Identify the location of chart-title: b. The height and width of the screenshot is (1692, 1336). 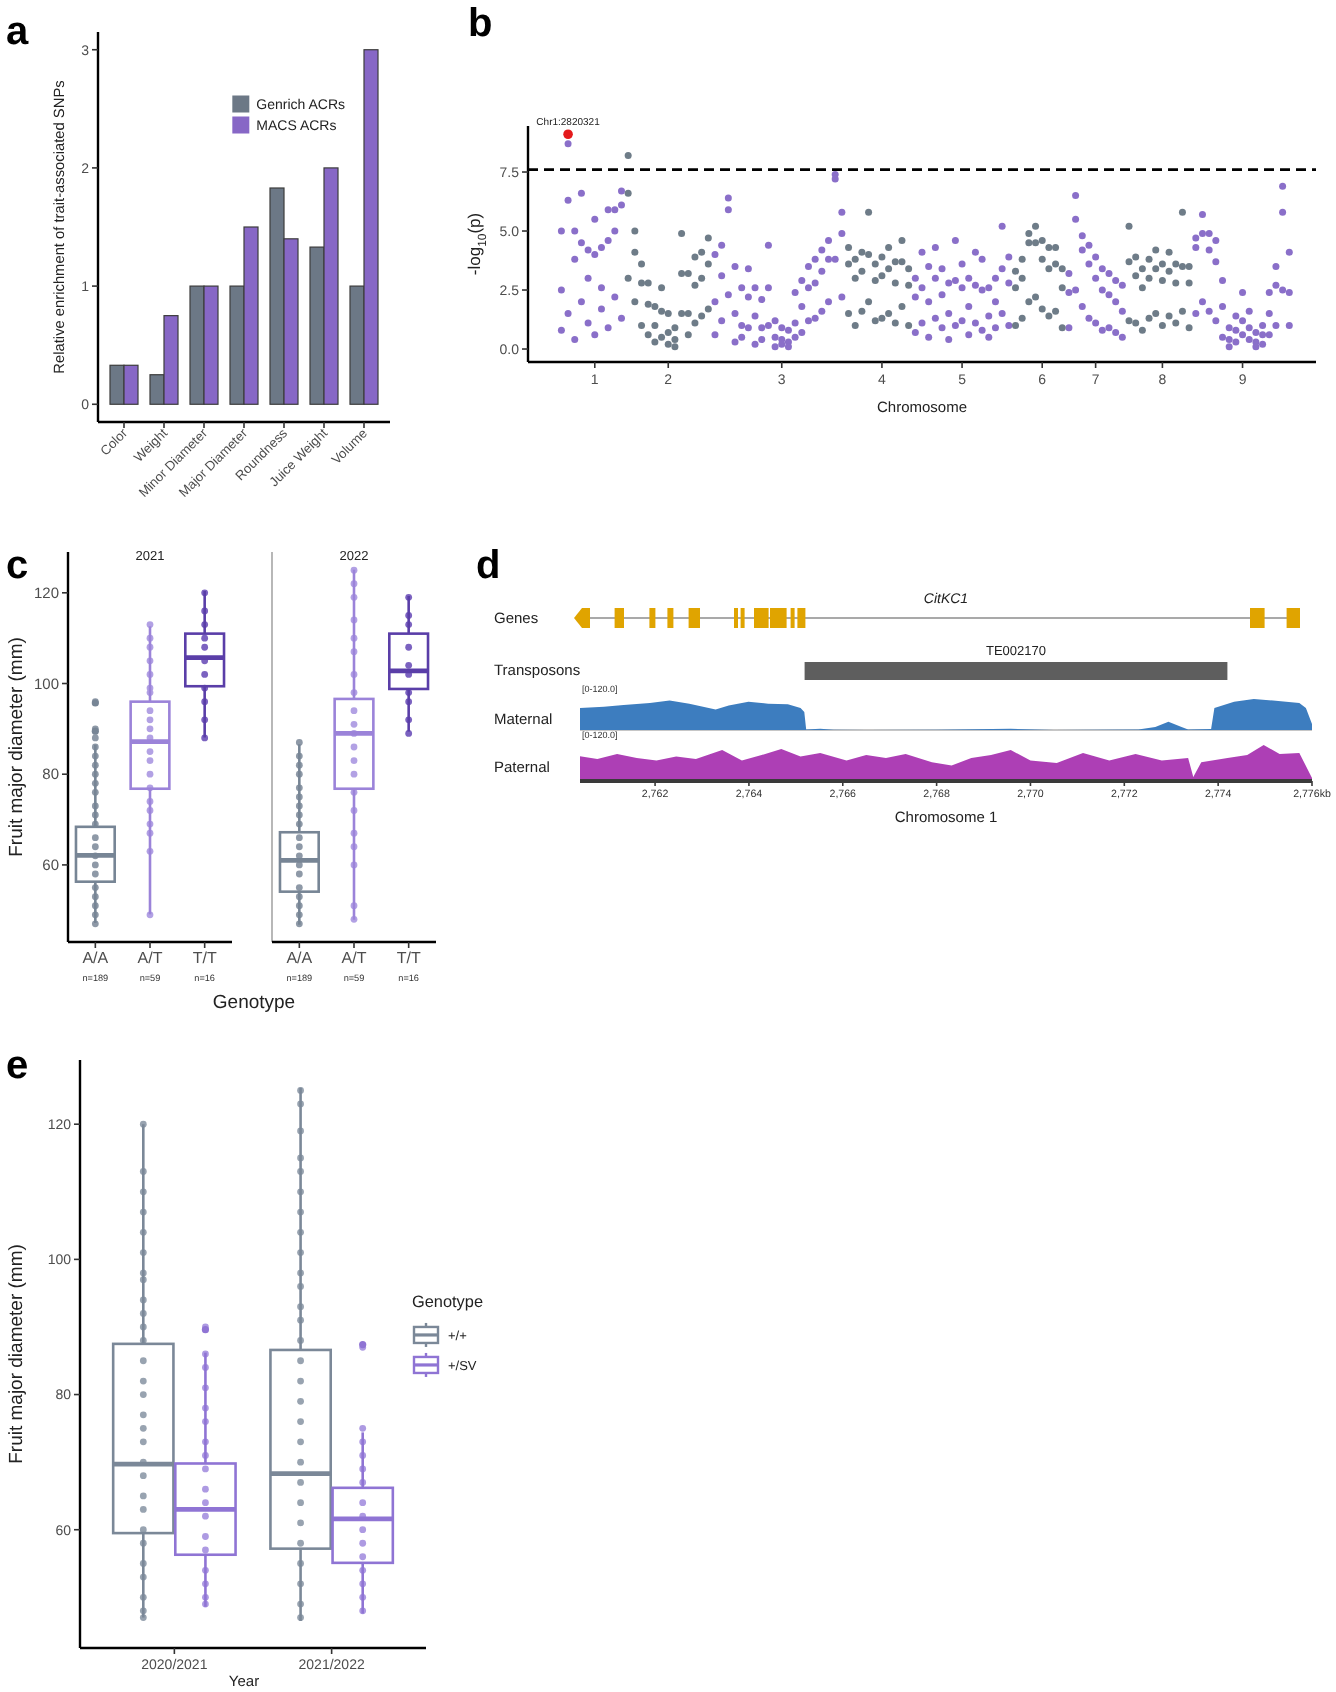
(480, 24).